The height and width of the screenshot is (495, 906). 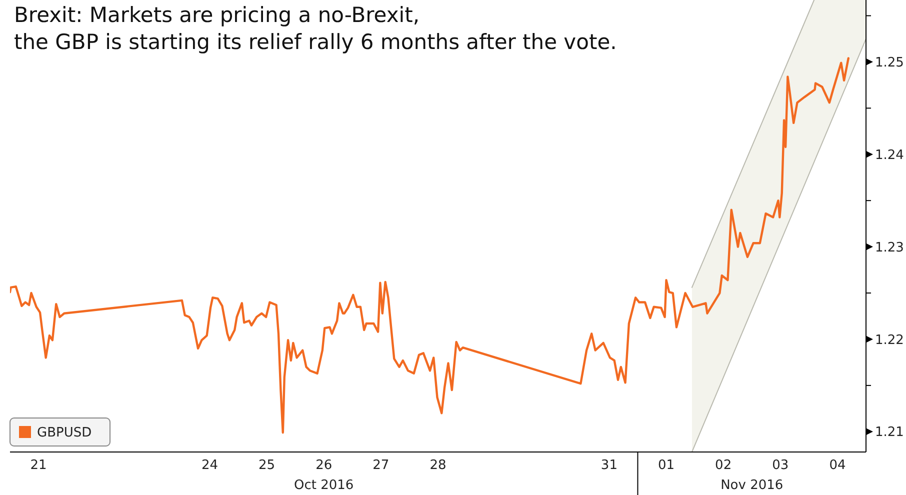 I want to click on x-tick-label: 04, so click(x=837, y=465).